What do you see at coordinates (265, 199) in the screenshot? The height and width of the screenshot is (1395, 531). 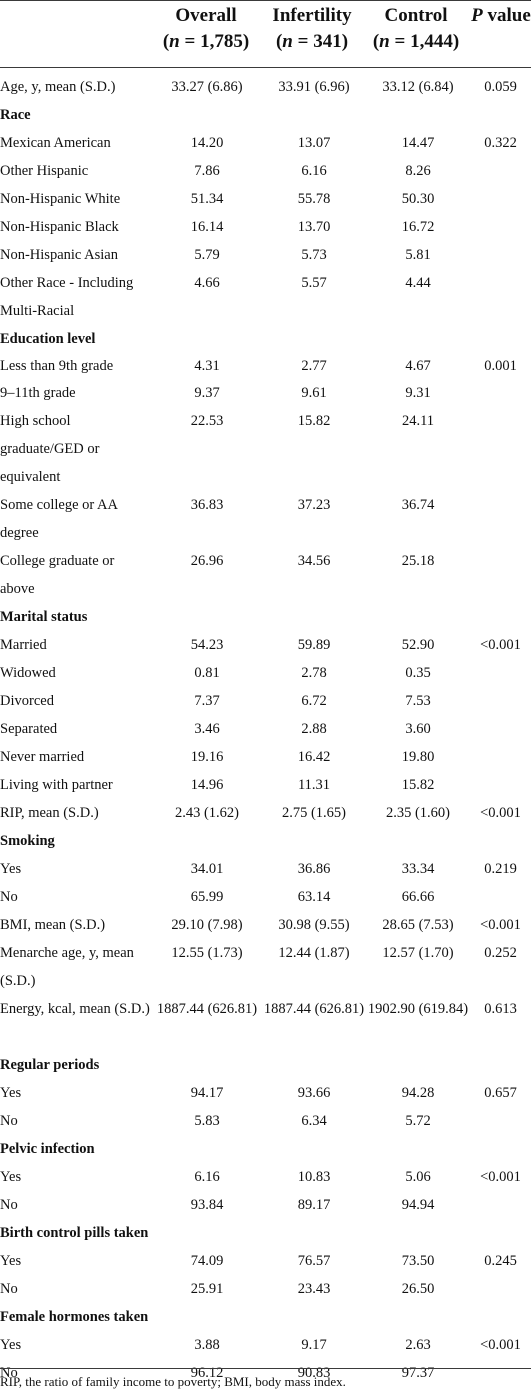 I see `table-row: Non-Hispanic White 51.34 55.78 50.30` at bounding box center [265, 199].